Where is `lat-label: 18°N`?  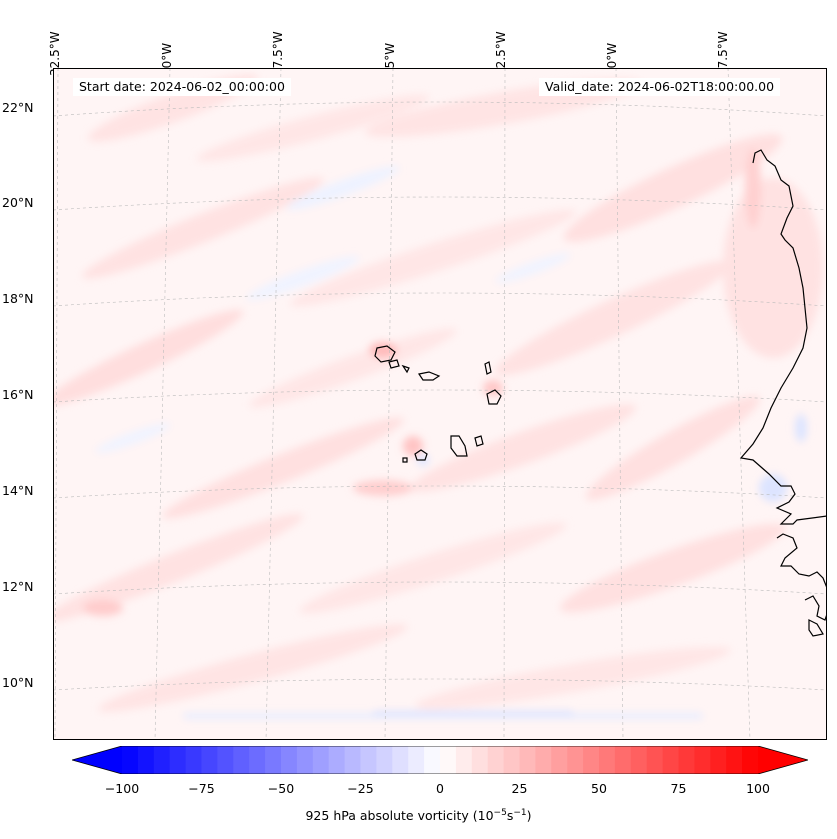 lat-label: 18°N is located at coordinates (18, 298).